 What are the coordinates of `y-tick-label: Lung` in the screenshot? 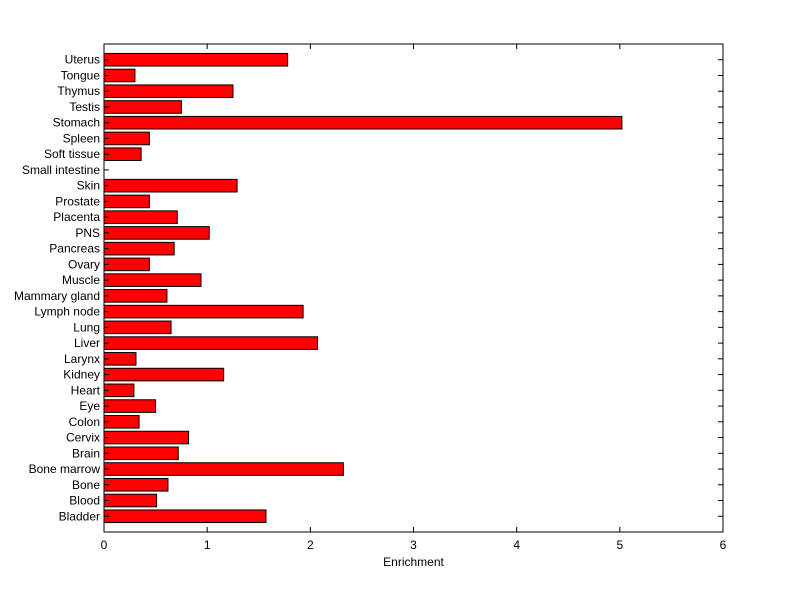 It's located at (86, 327).